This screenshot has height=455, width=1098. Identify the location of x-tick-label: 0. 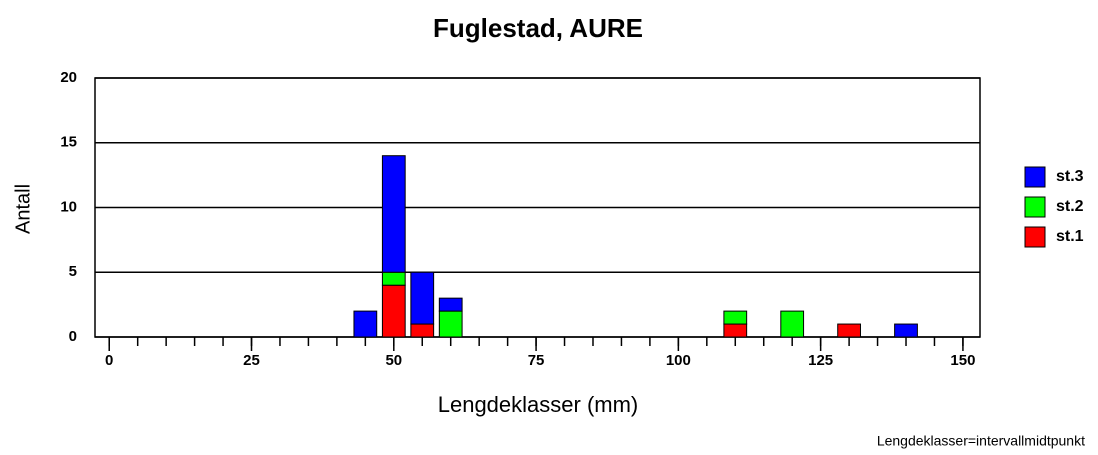
(109, 360).